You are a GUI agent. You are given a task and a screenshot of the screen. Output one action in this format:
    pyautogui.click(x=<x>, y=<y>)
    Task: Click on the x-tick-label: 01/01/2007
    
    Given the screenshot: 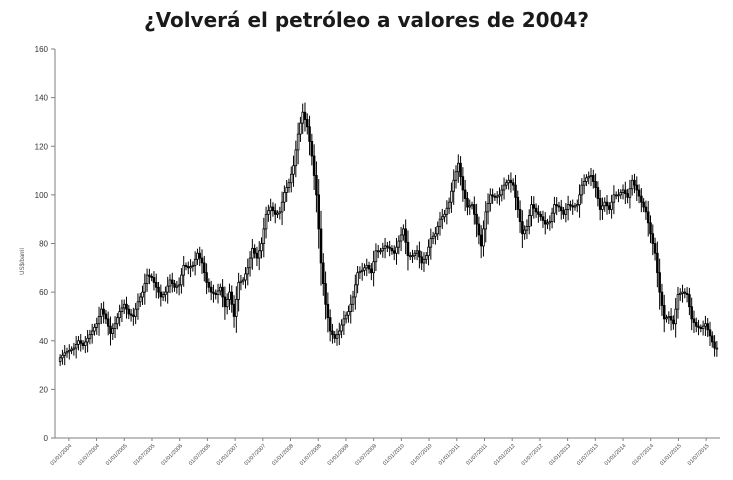 What is the action you would take?
    pyautogui.click(x=228, y=455)
    